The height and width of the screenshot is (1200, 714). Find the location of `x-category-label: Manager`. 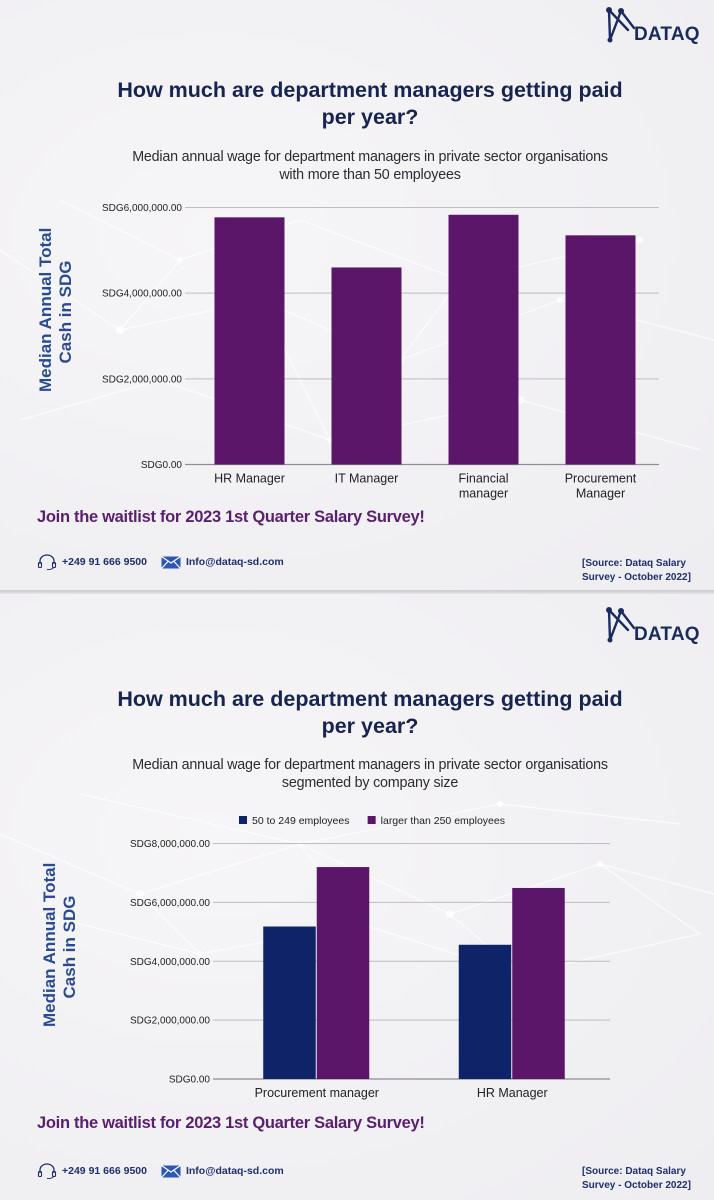

x-category-label: Manager is located at coordinates (600, 494).